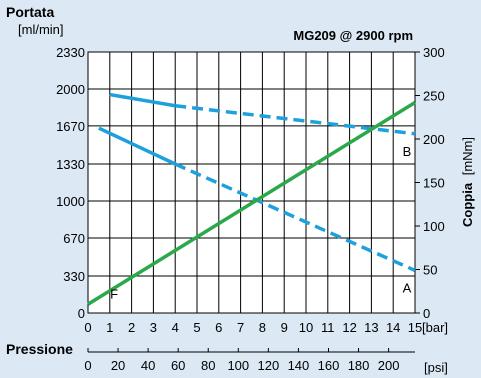 The image size is (481, 378). What do you see at coordinates (70, 52) in the screenshot?
I see `y-left-tick-label: 2330` at bounding box center [70, 52].